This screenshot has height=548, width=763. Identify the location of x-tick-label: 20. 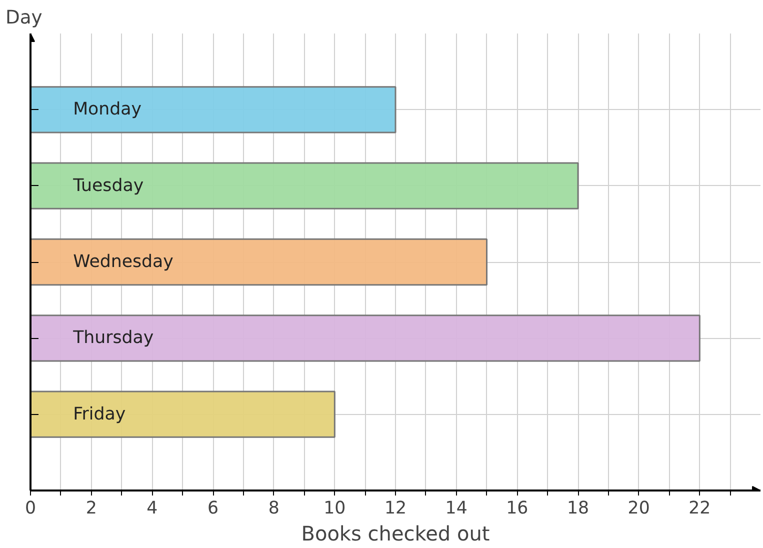
(639, 508).